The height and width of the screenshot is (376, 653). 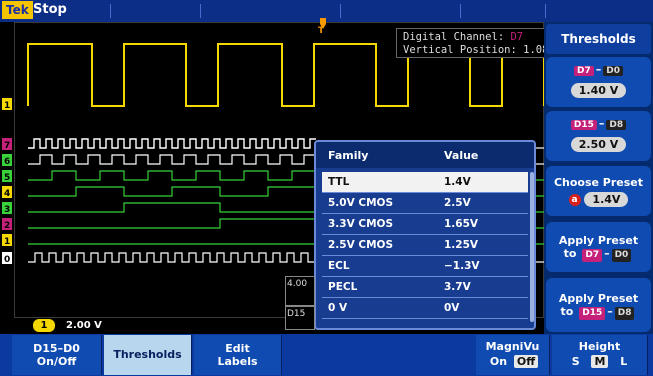 I want to click on preset-family: 0 V, so click(x=338, y=308).